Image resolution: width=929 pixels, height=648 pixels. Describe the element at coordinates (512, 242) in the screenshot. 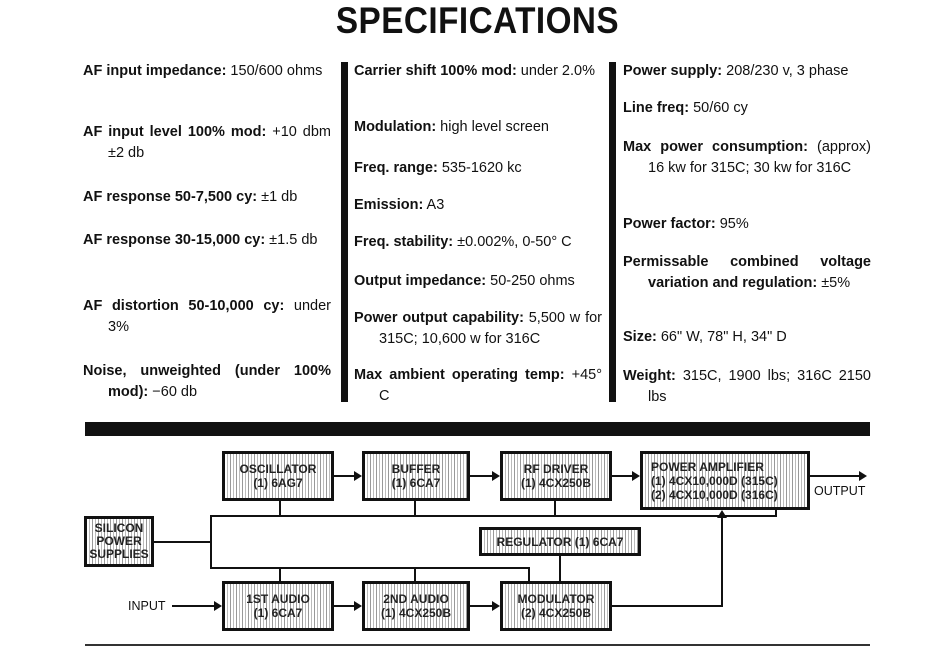

I see `spec-value: ±0.002%, 0-50° C` at that location.